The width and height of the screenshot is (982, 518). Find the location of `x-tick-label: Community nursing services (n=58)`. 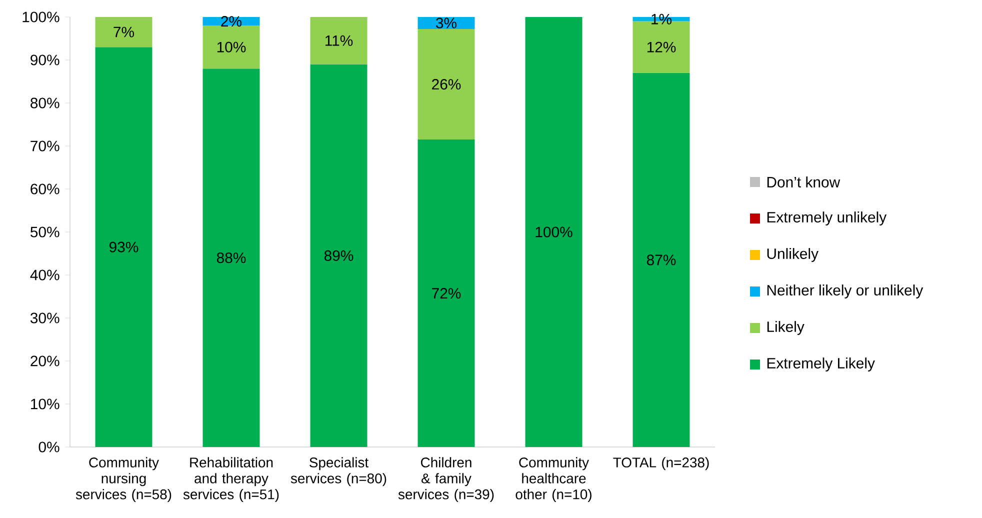

x-tick-label: Community nursing services (n=58) is located at coordinates (124, 479).